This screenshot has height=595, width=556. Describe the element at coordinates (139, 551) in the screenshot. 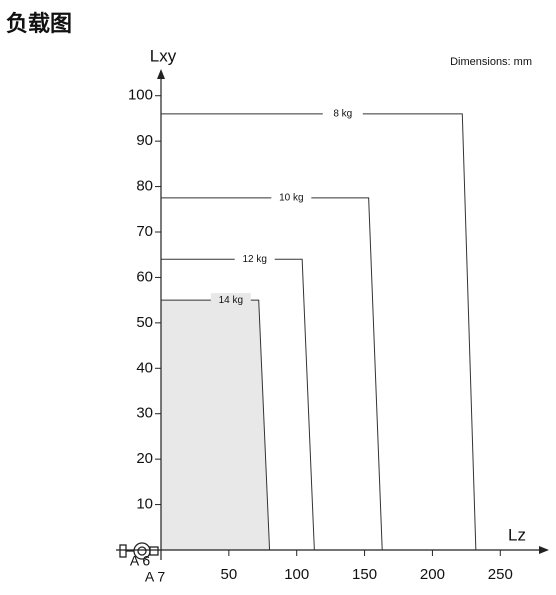

I see `gripper-icon` at that location.